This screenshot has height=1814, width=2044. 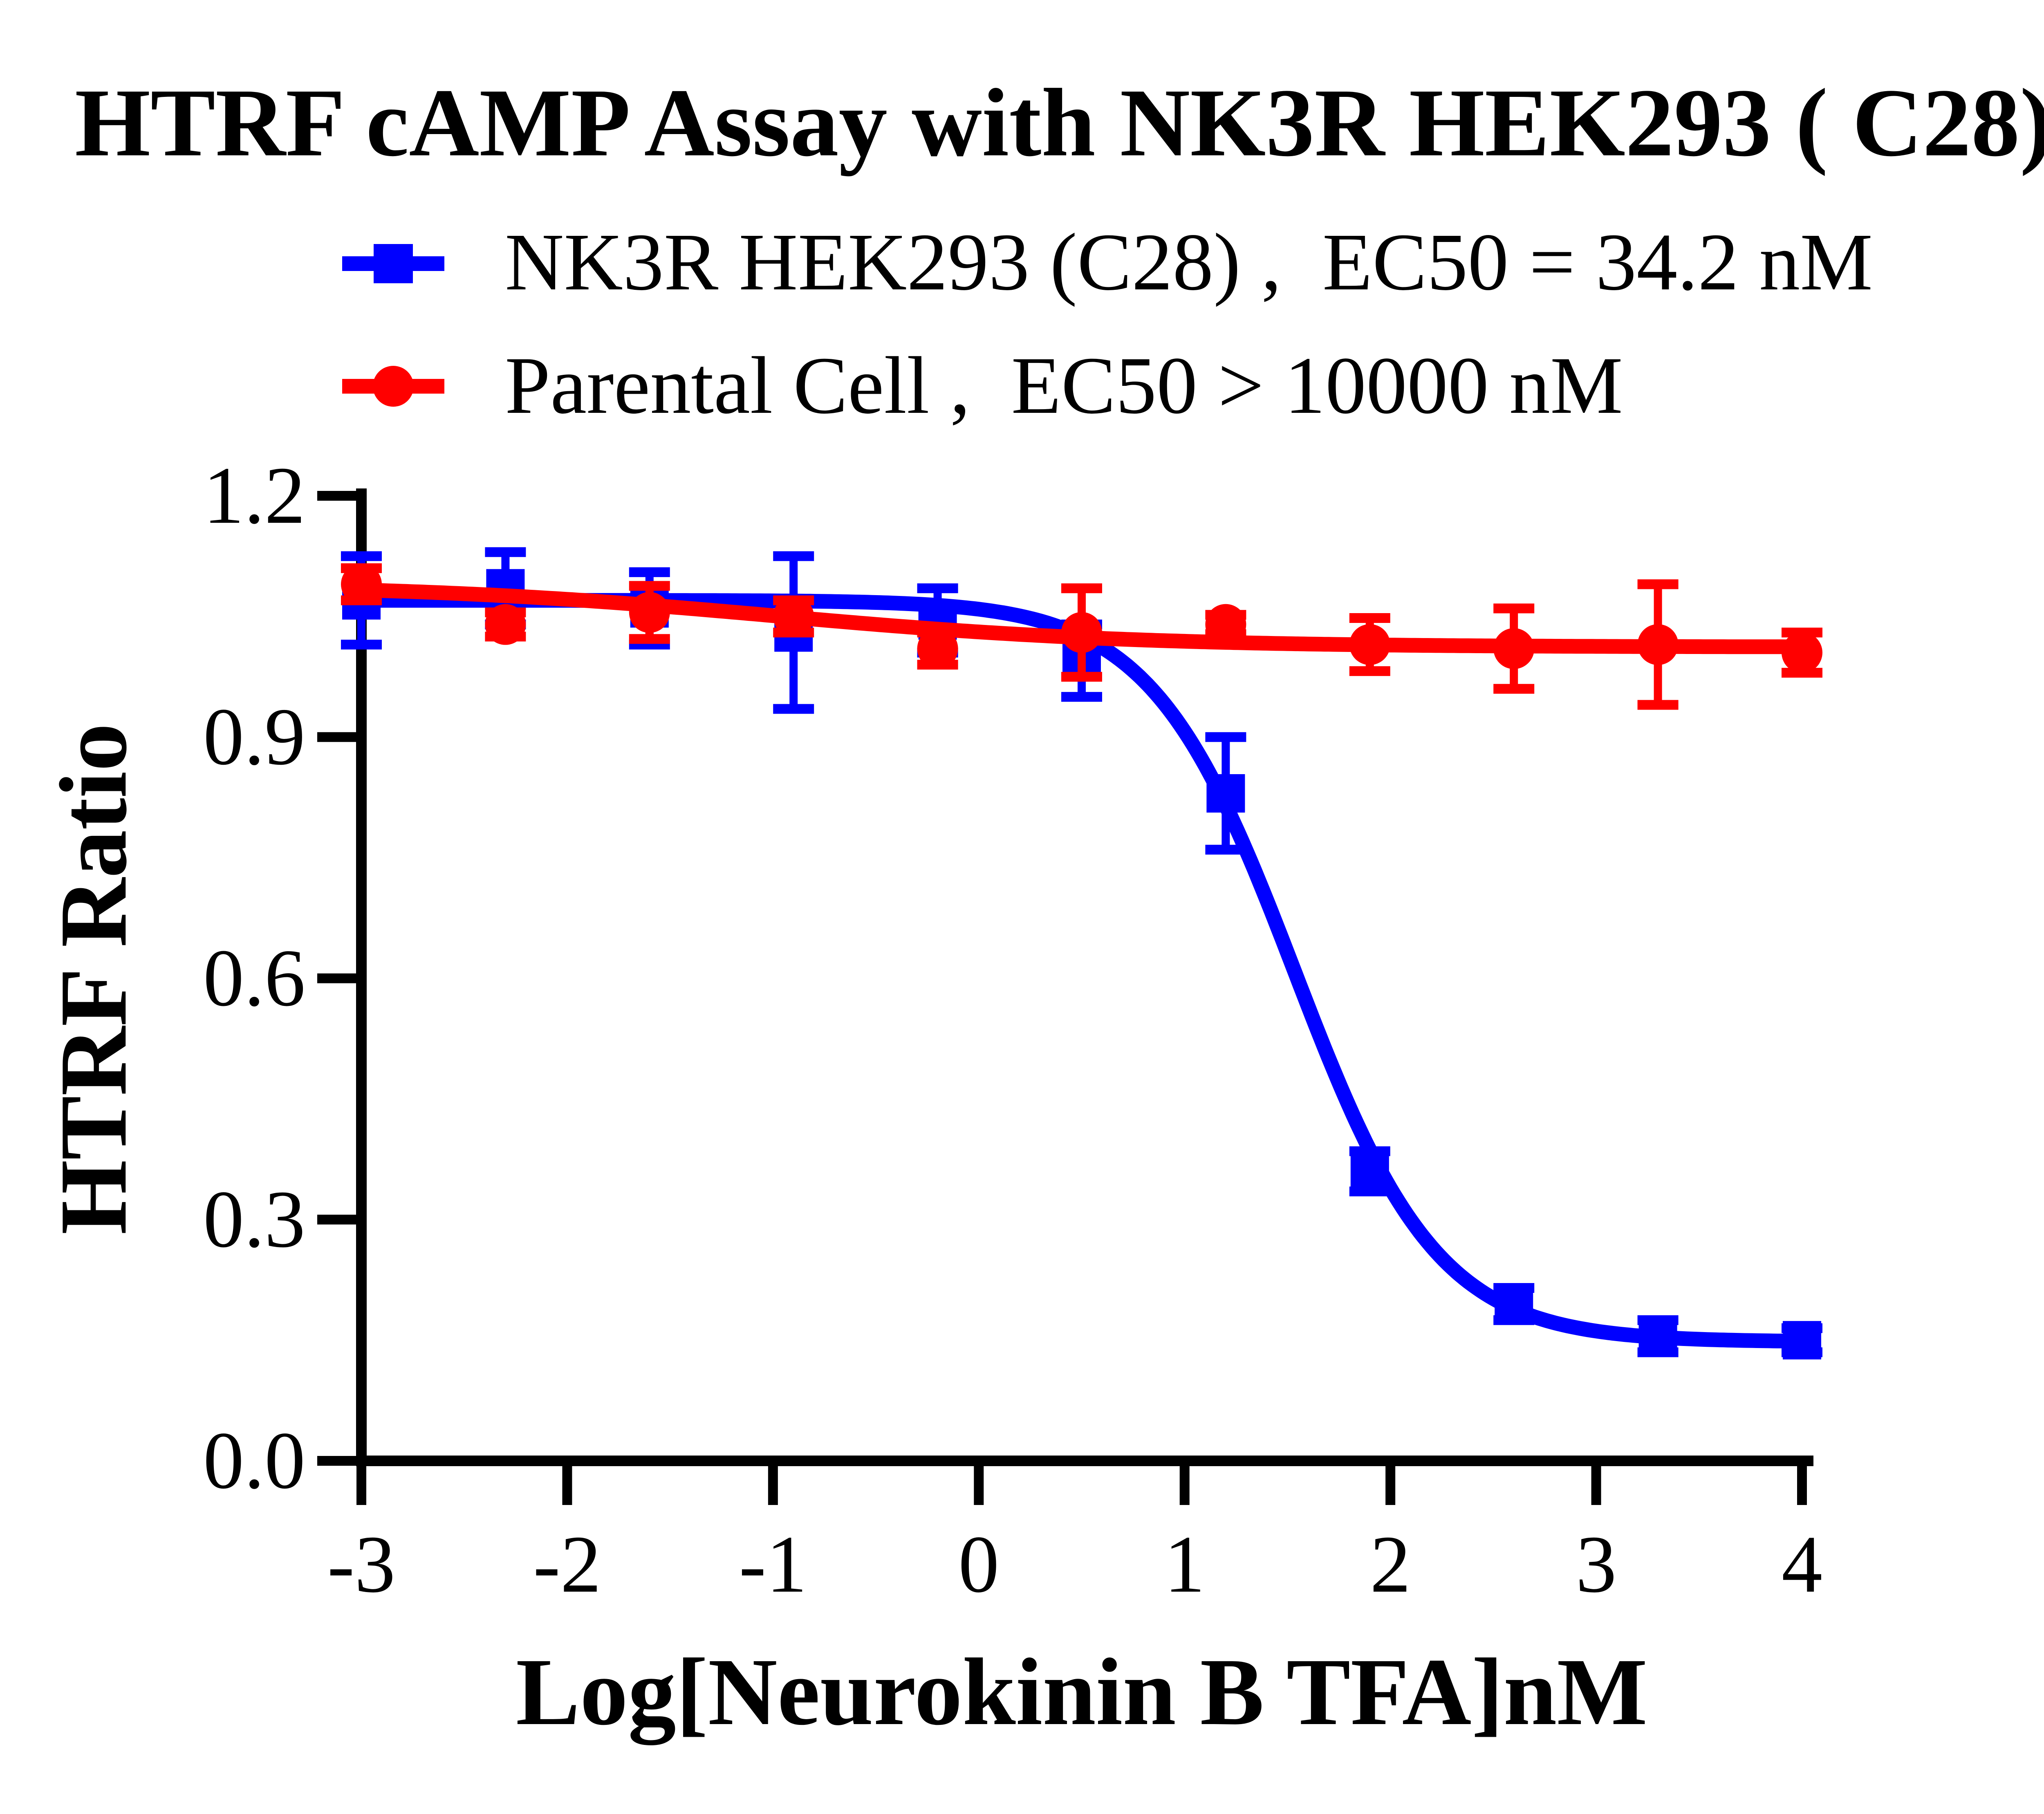 I want to click on x-tick-label: -1, so click(x=773, y=1564).